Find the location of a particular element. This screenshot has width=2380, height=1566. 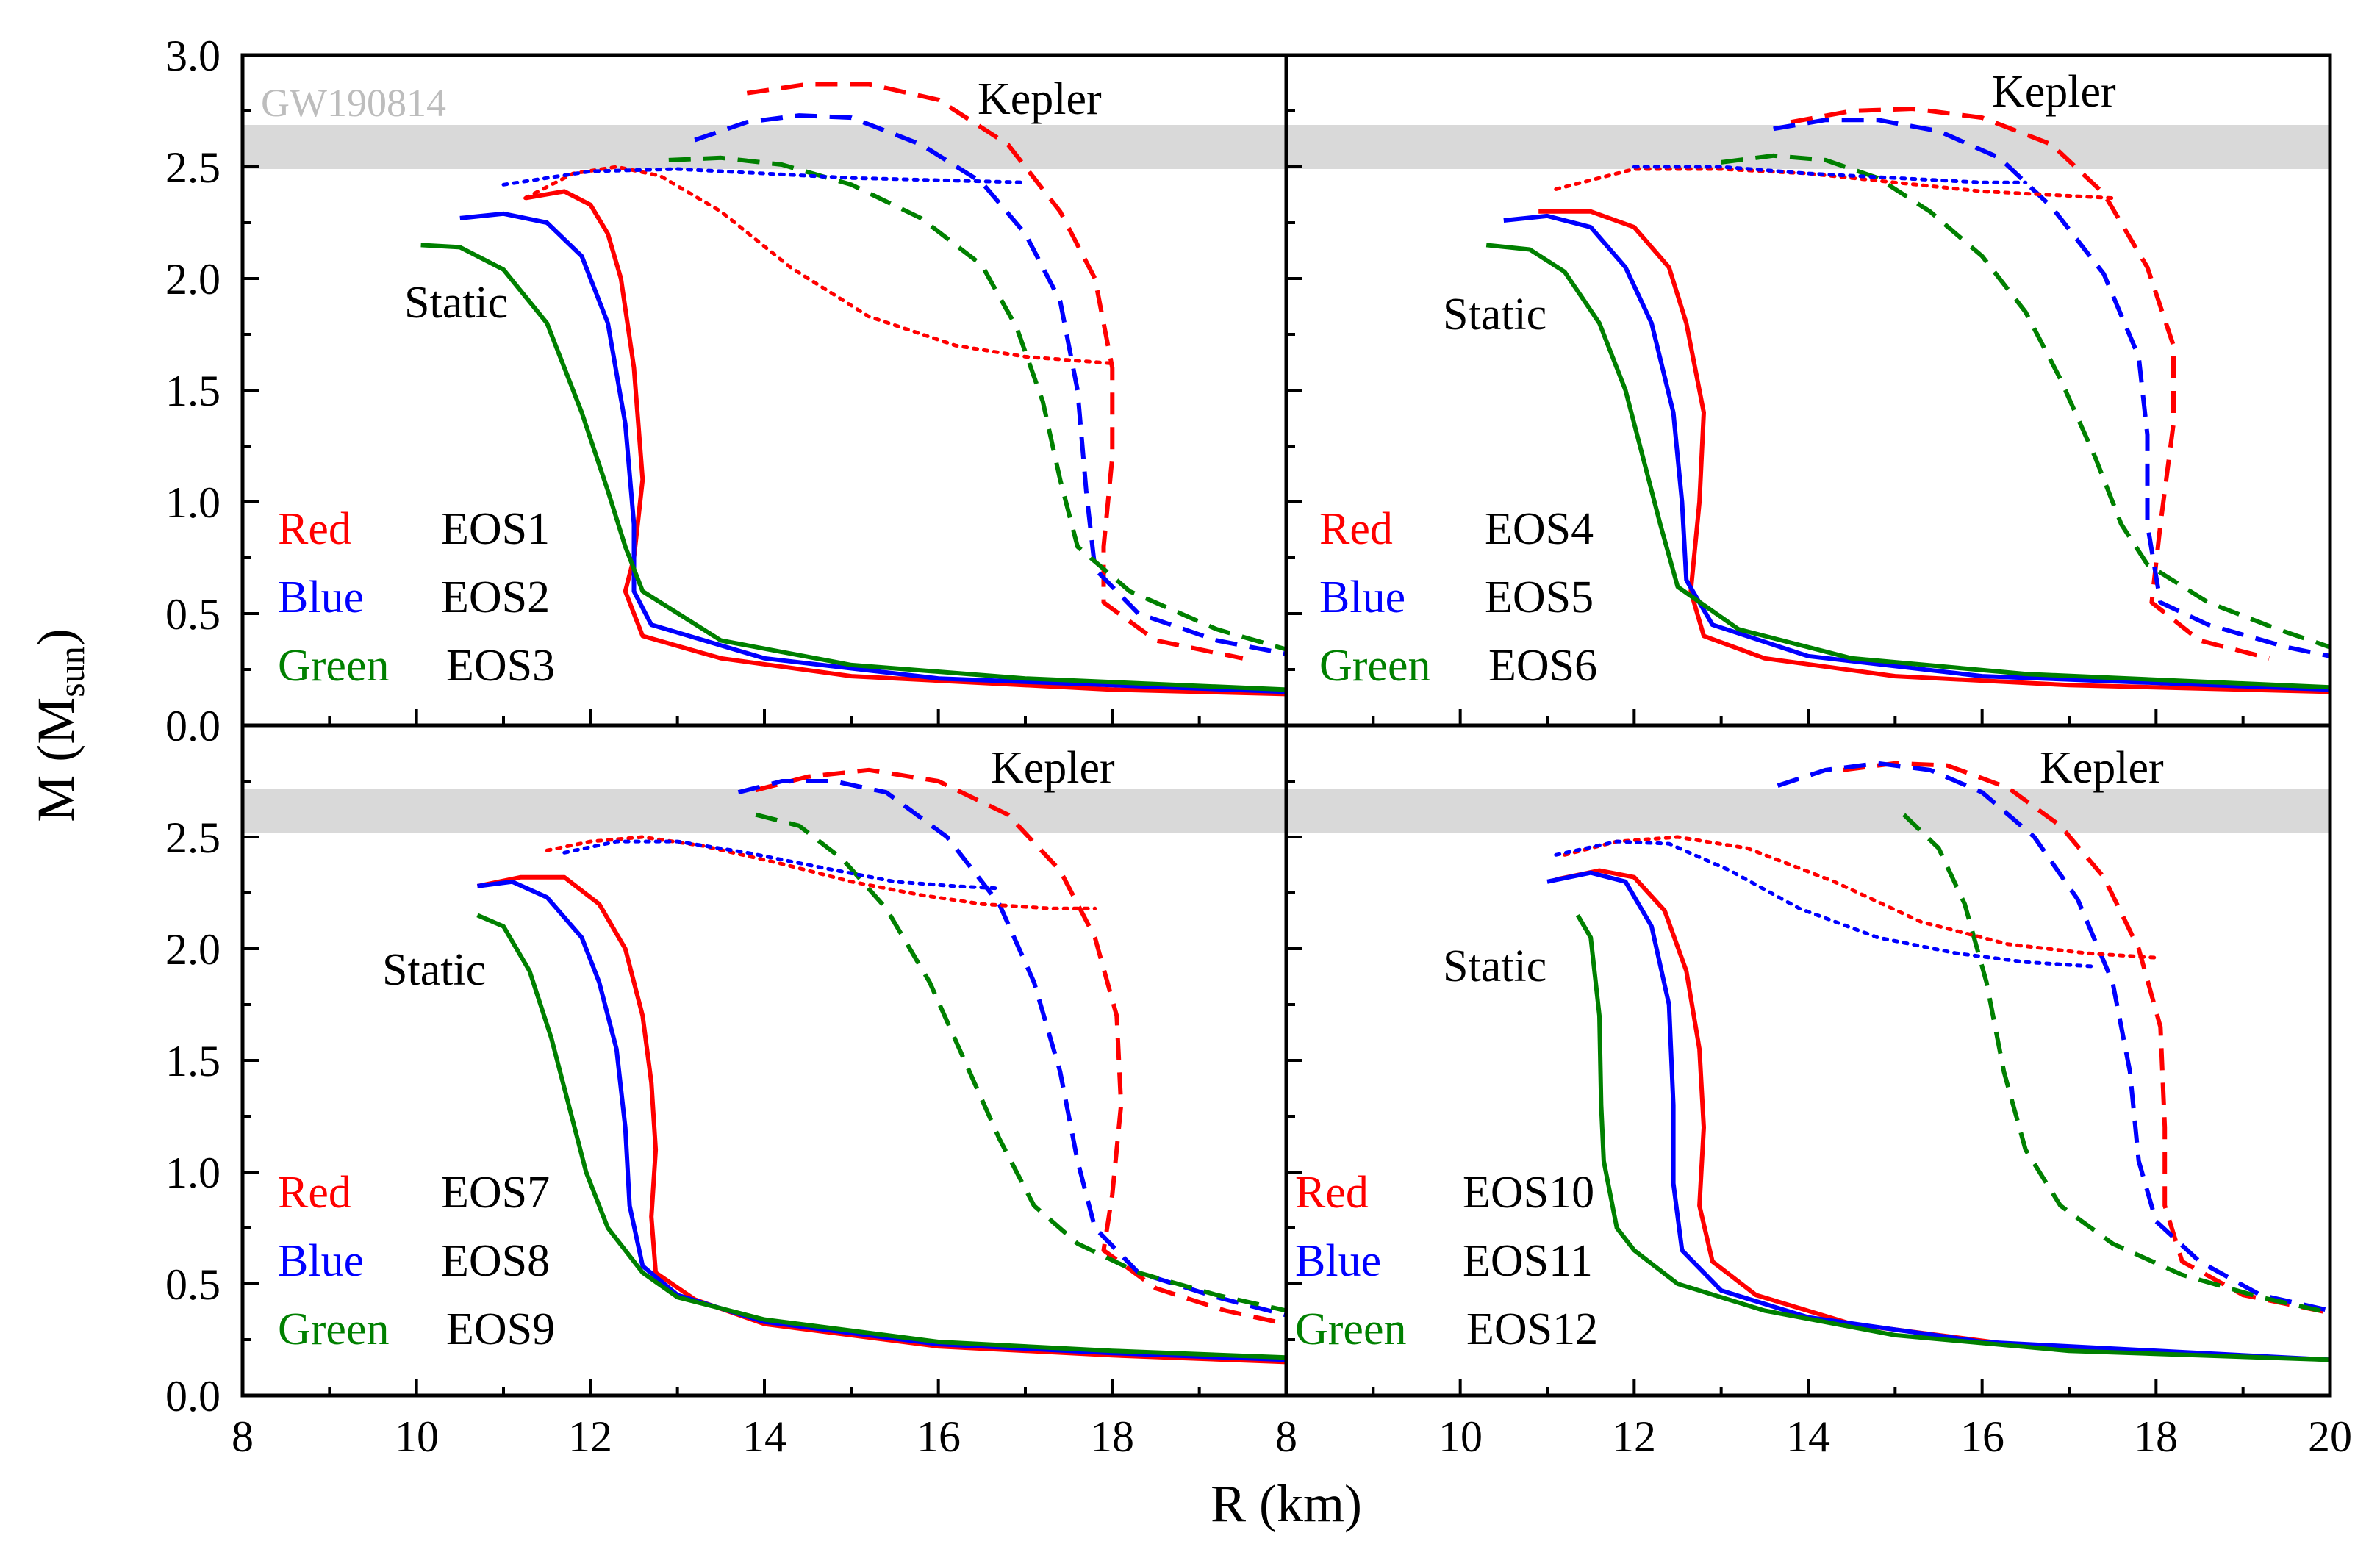

legend-eos: EOS7 is located at coordinates (496, 1193).